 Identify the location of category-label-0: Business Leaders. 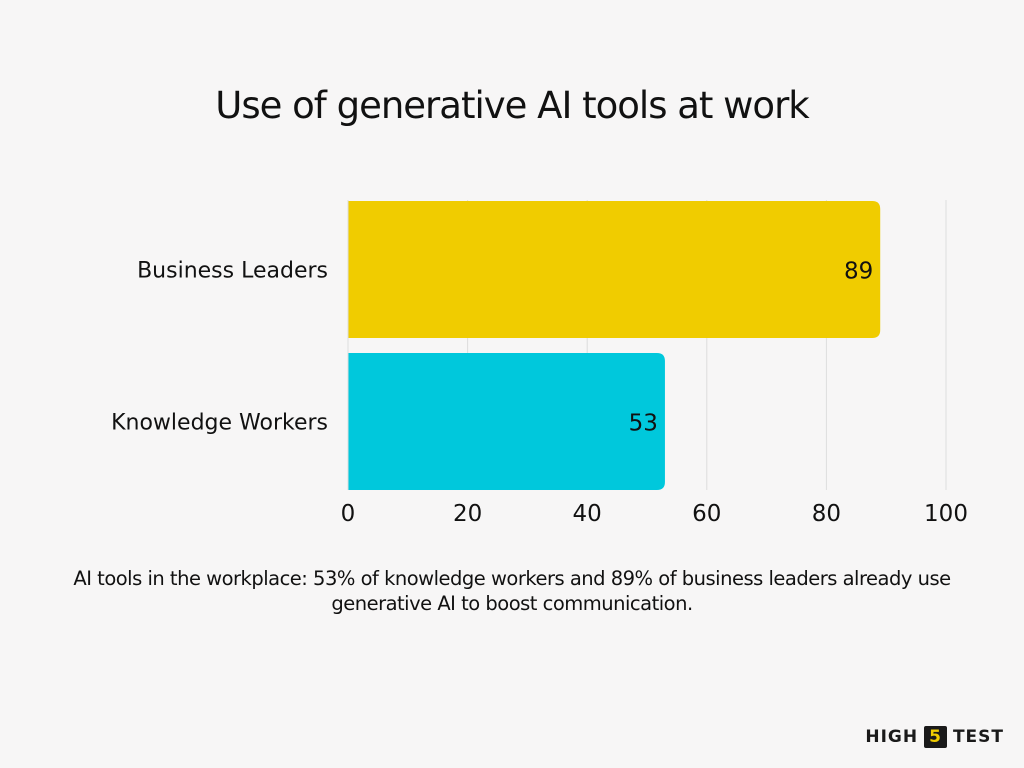
(232, 271).